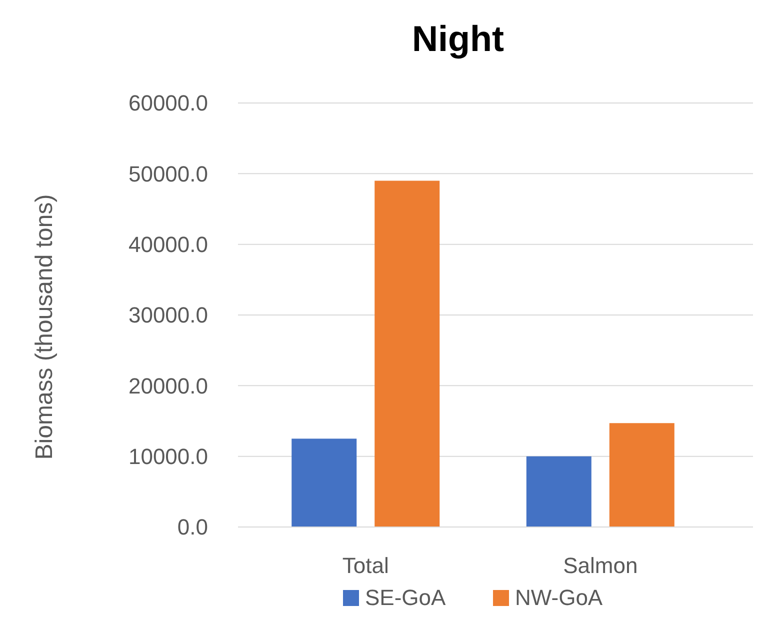  Describe the element at coordinates (168, 315) in the screenshot. I see `y-tick-label: 30000.0` at that location.